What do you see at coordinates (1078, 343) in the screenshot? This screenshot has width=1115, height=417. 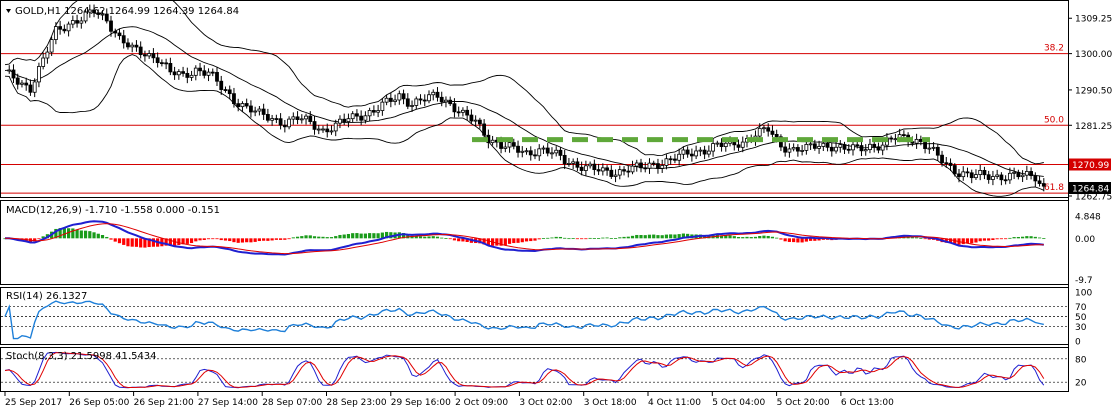 I see `rsi-axis-tick-label: 0` at bounding box center [1078, 343].